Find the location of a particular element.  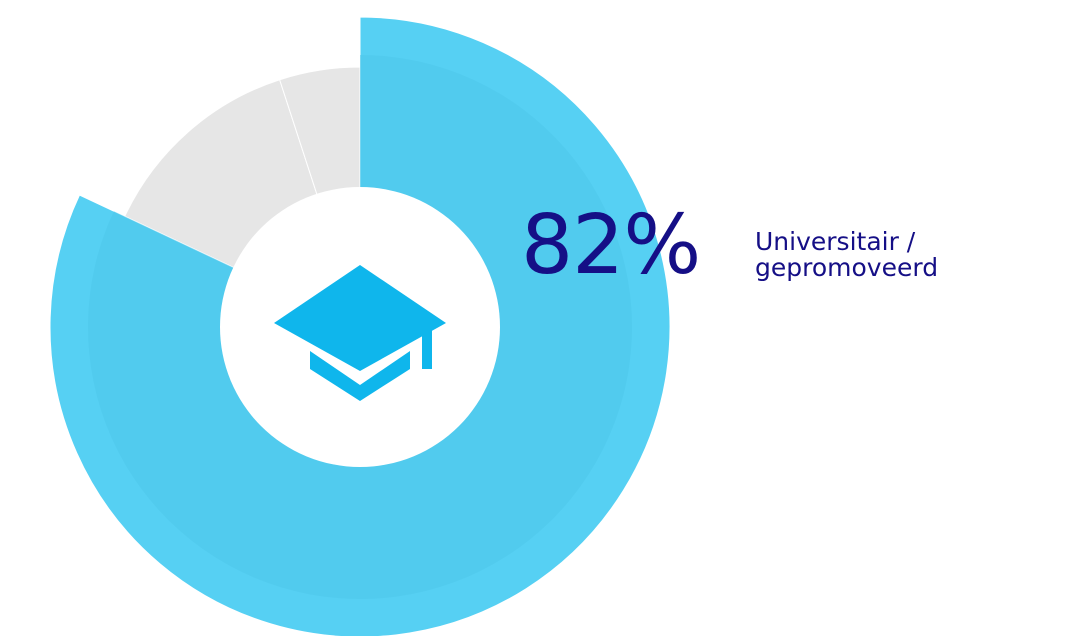

graduation-cap-icon is located at coordinates (360, 333).